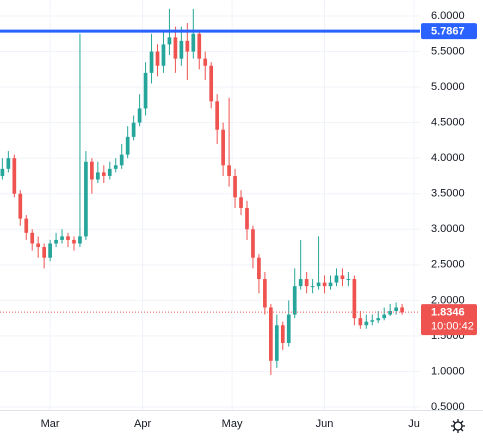 The height and width of the screenshot is (443, 483). Describe the element at coordinates (452, 327) in the screenshot. I see `countdown-label: 10:00:42` at that location.